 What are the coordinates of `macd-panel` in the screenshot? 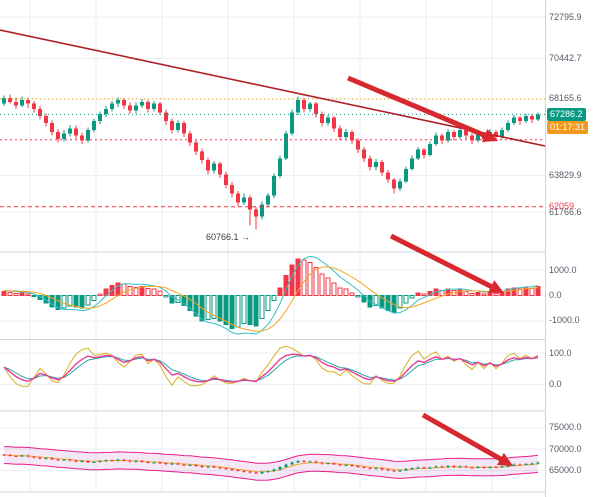 It's located at (272, 295).